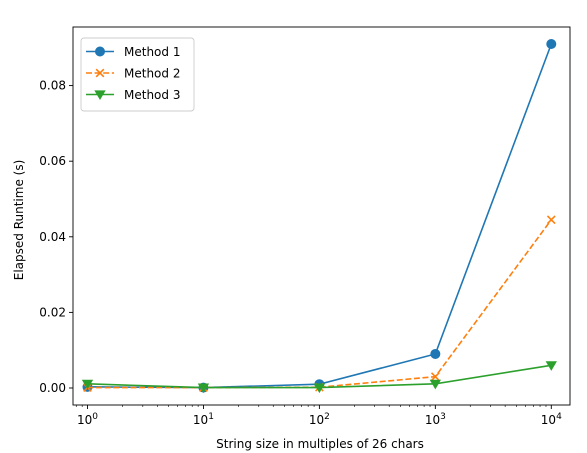 This screenshot has width=587, height=453. I want to click on x-tick-label-4: 10³, so click(435, 419).